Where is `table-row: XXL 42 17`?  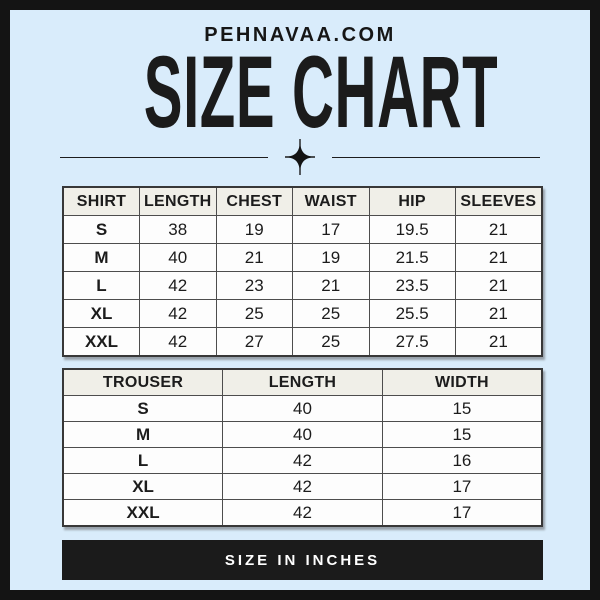 table-row: XXL 42 17 is located at coordinates (302, 513).